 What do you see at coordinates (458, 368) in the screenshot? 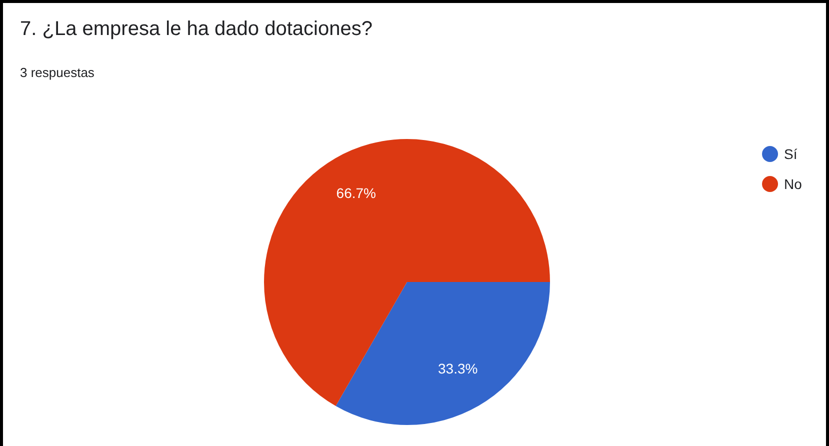
I see `data-label: 33.3%` at bounding box center [458, 368].